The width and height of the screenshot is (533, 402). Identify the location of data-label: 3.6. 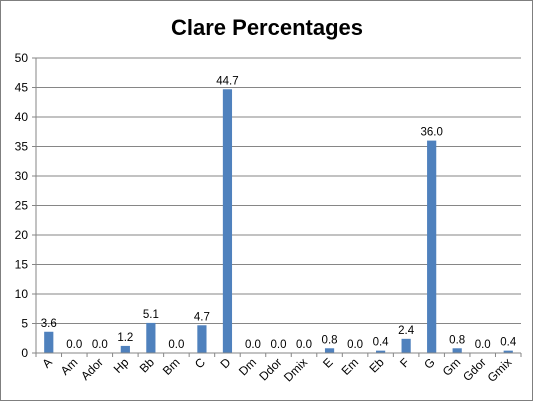
(49, 324).